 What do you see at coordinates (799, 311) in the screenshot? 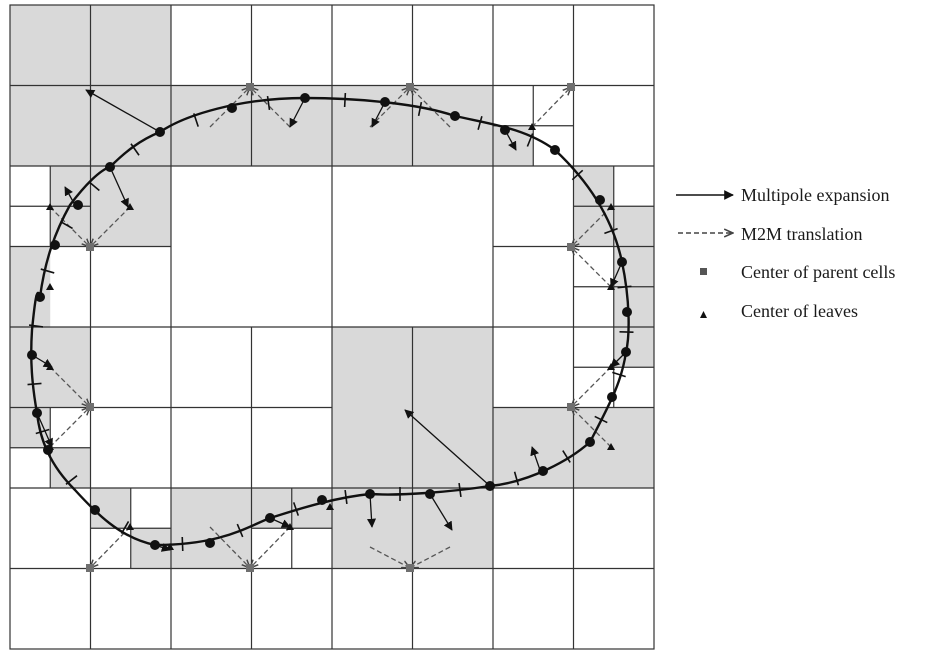
I see `legend-label-leaves: Center of leaves` at bounding box center [799, 311].